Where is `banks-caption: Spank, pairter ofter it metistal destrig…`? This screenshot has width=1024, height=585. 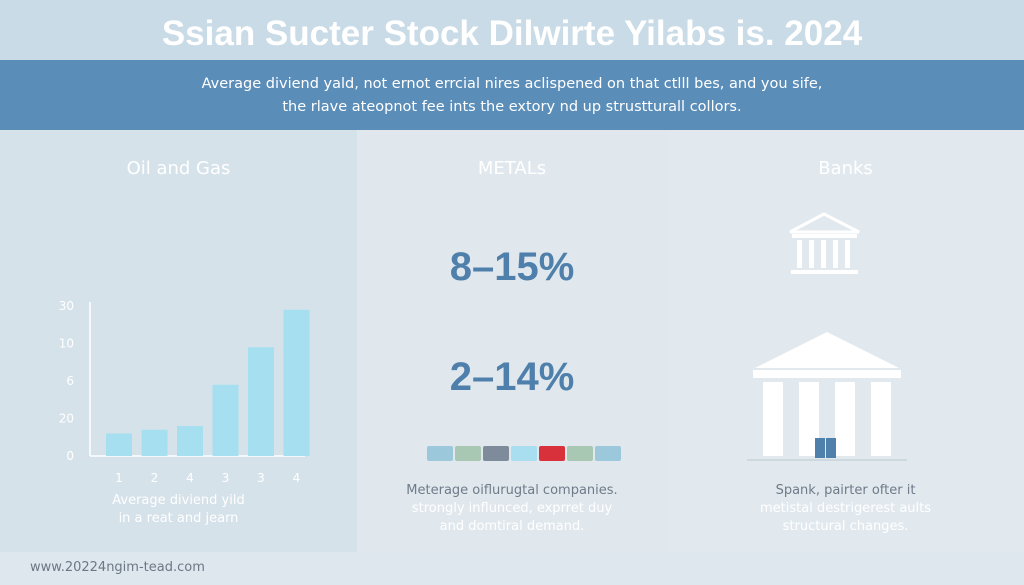
banks-caption: Spank, pairter ofter it metistal destrig… is located at coordinates (845, 509).